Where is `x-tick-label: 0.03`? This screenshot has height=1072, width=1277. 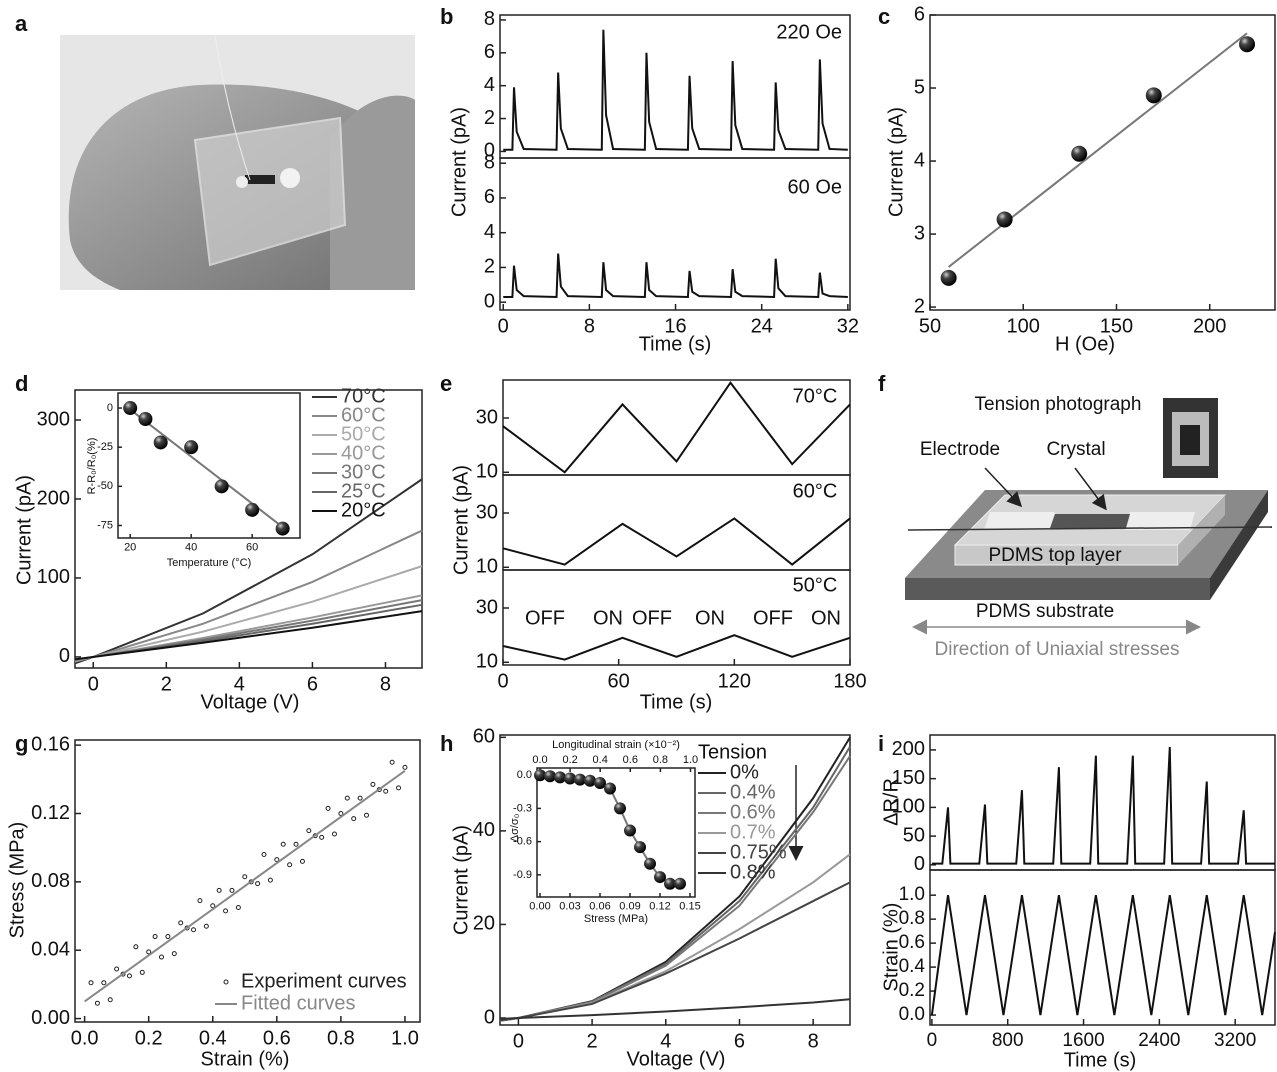
x-tick-label: 0.03 is located at coordinates (569, 906).